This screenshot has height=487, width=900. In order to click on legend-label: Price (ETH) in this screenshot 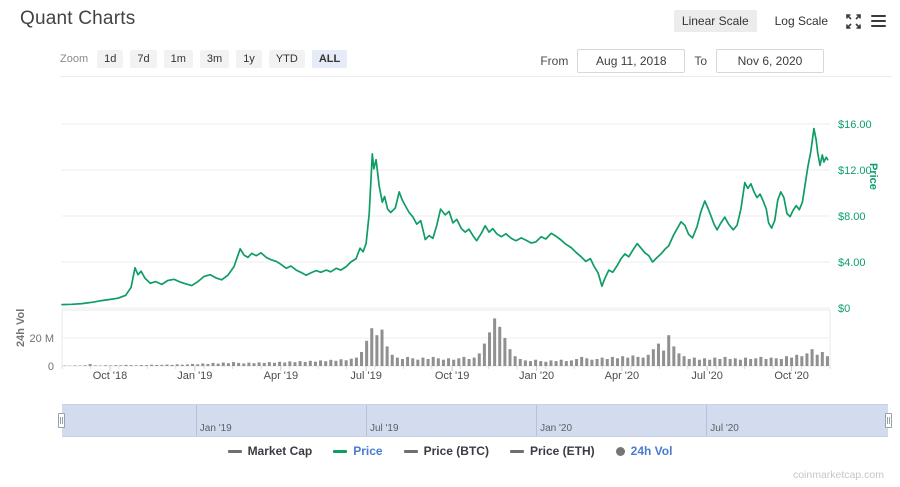, I will do `click(562, 451)`.